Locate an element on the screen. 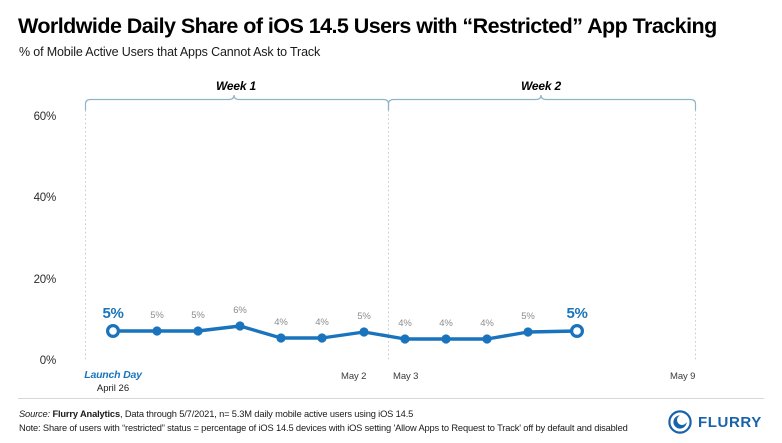 This screenshot has height=443, width=782. launch-day-date: April 26 is located at coordinates (113, 388).